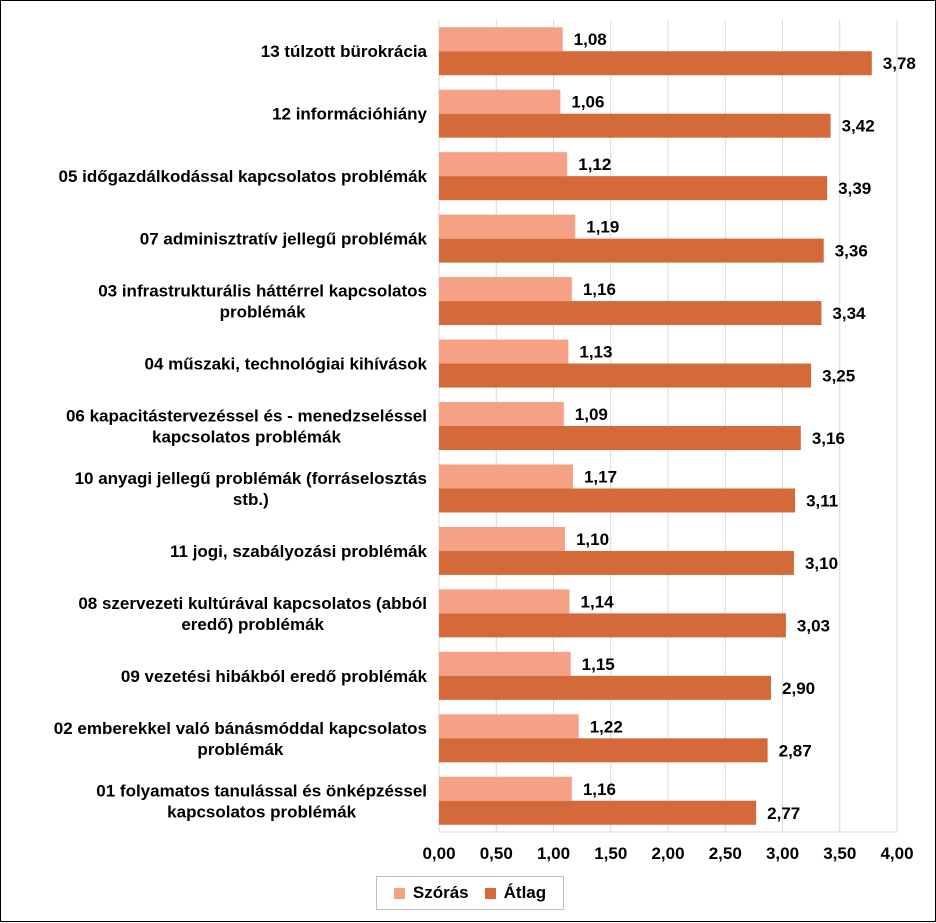 The image size is (936, 923). I want to click on legend-item-atlag: Átlag, so click(515, 893).